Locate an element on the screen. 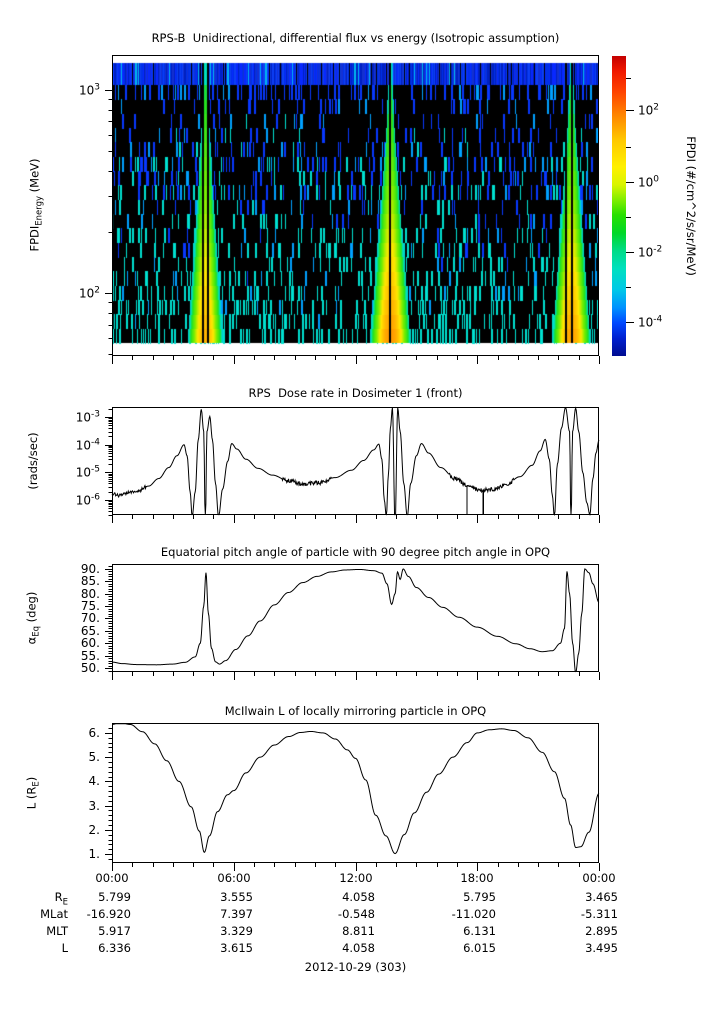  dose-rate-title: RPS Dose rate in Dosimeter 1 (front) is located at coordinates (355, 393).